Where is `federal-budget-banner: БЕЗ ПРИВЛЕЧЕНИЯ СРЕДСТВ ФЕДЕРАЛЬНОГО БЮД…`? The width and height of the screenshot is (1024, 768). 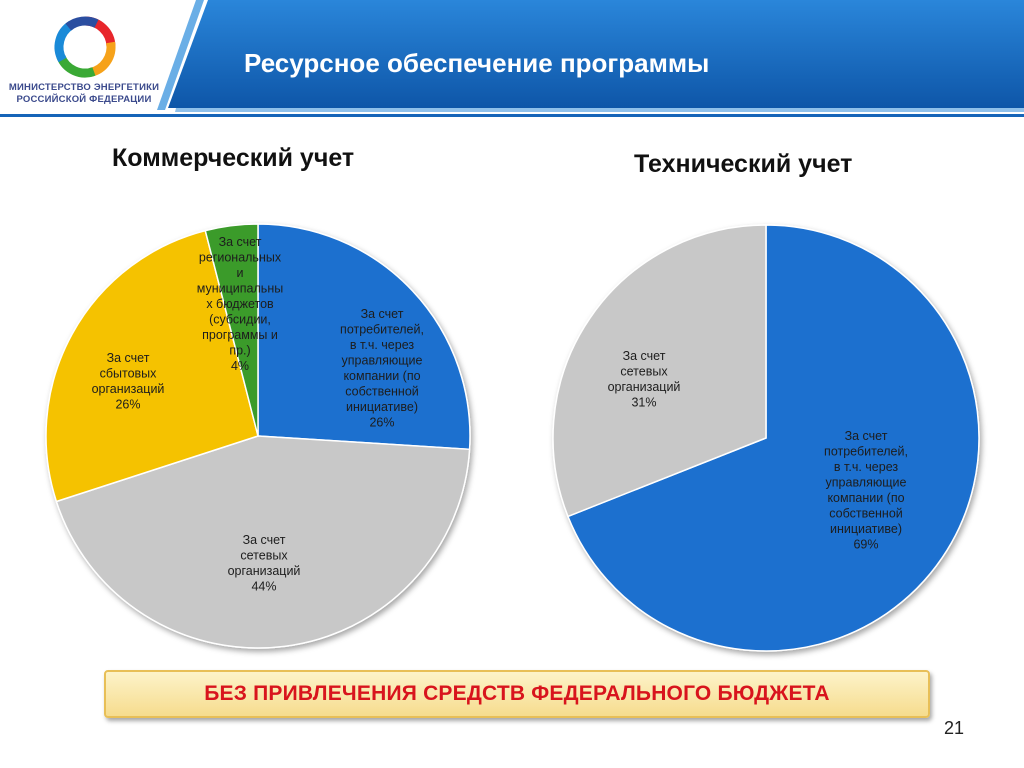
federal-budget-banner: БЕЗ ПРИВЛЕЧЕНИЯ СРЕДСТВ ФЕДЕРАЛЬНОГО БЮД… is located at coordinates (517, 694).